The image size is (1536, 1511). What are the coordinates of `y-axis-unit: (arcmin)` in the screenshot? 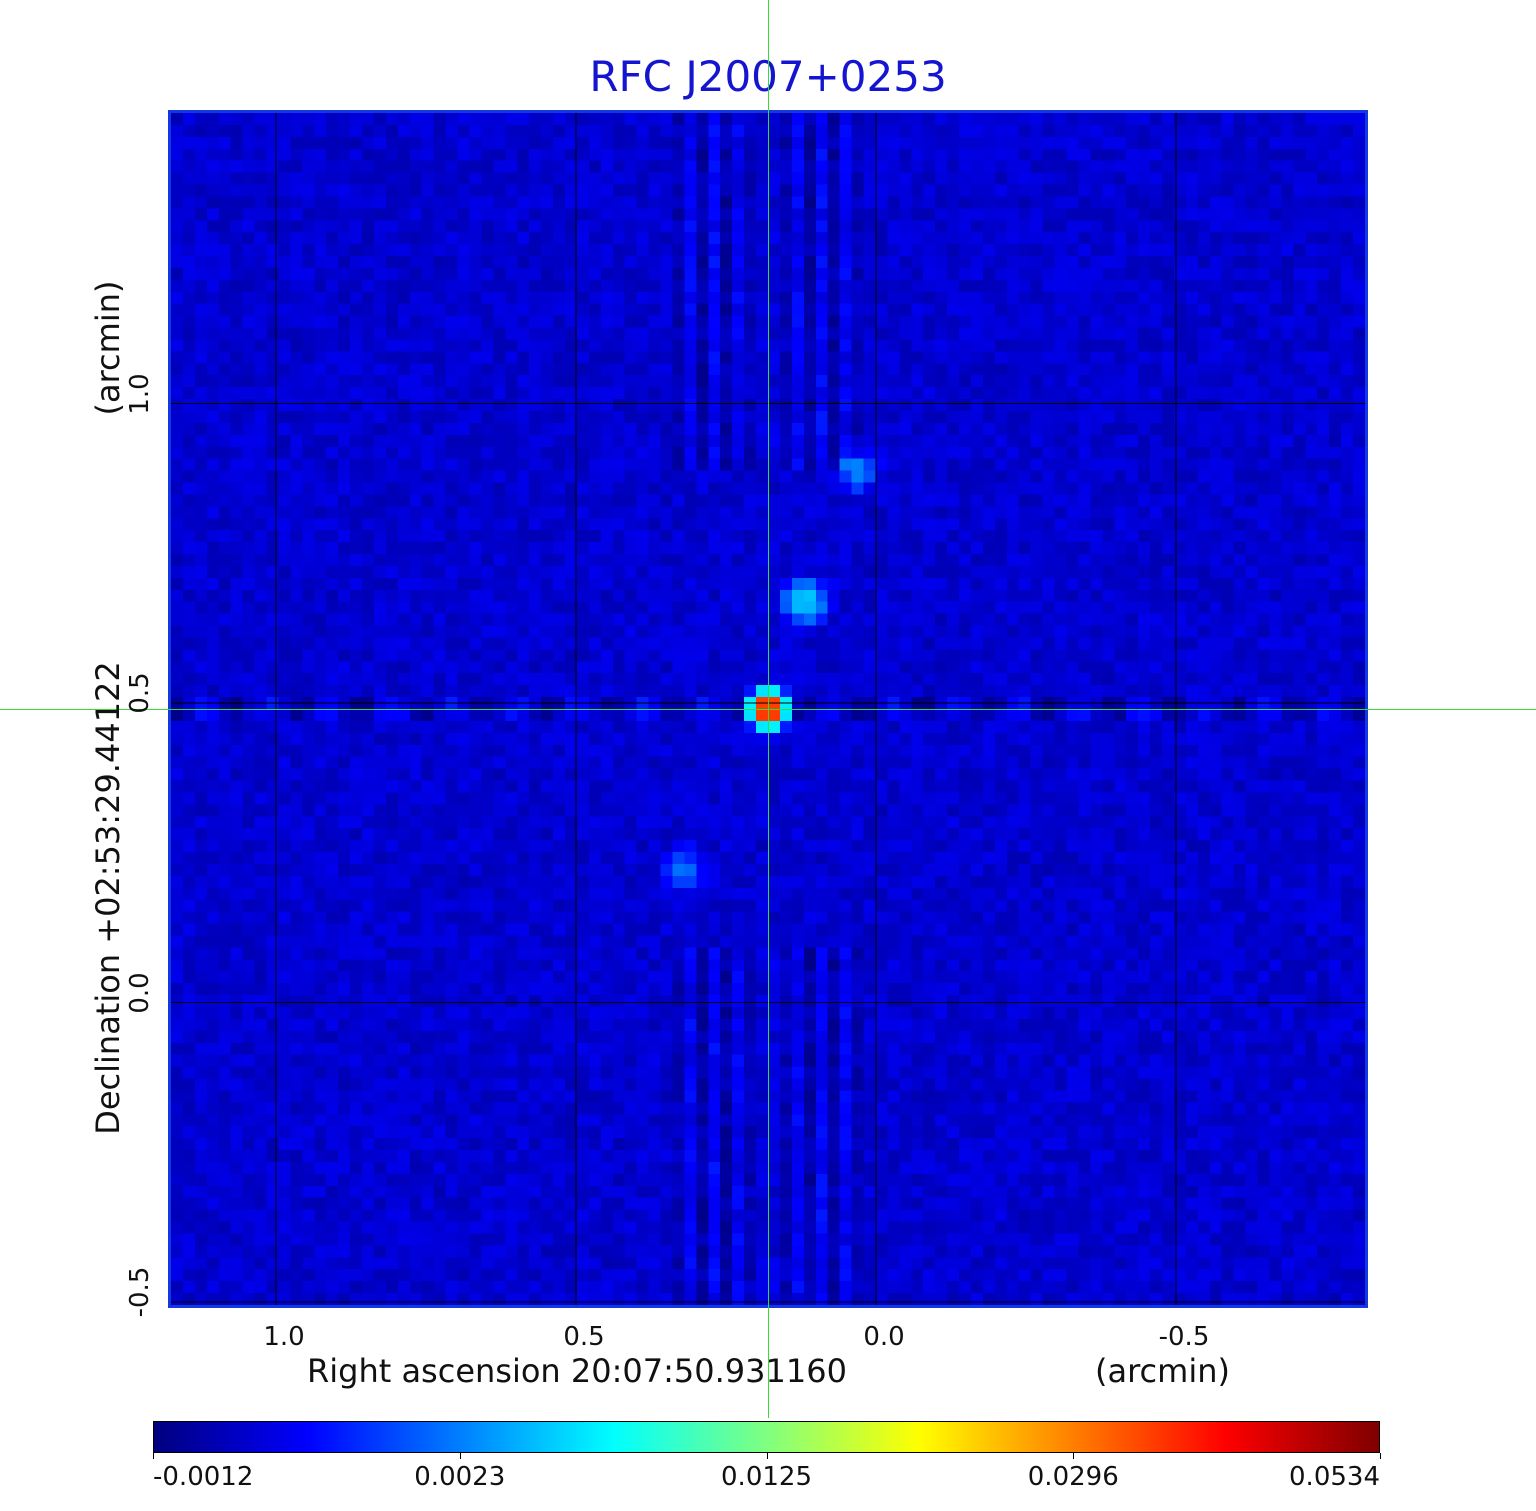 It's located at (108, 348).